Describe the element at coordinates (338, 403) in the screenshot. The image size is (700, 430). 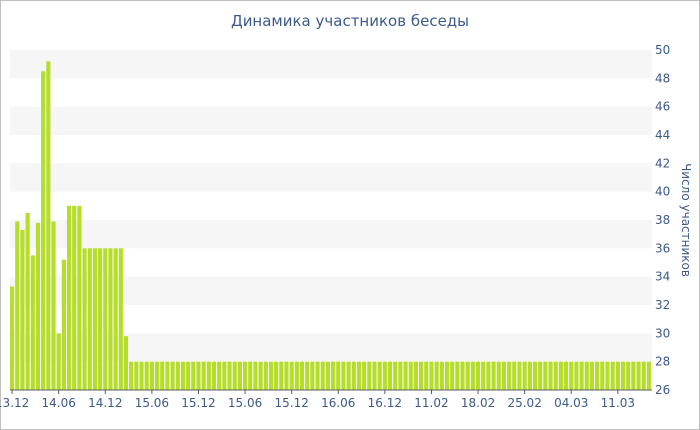
I see `x-tick-label: 16.06` at that location.